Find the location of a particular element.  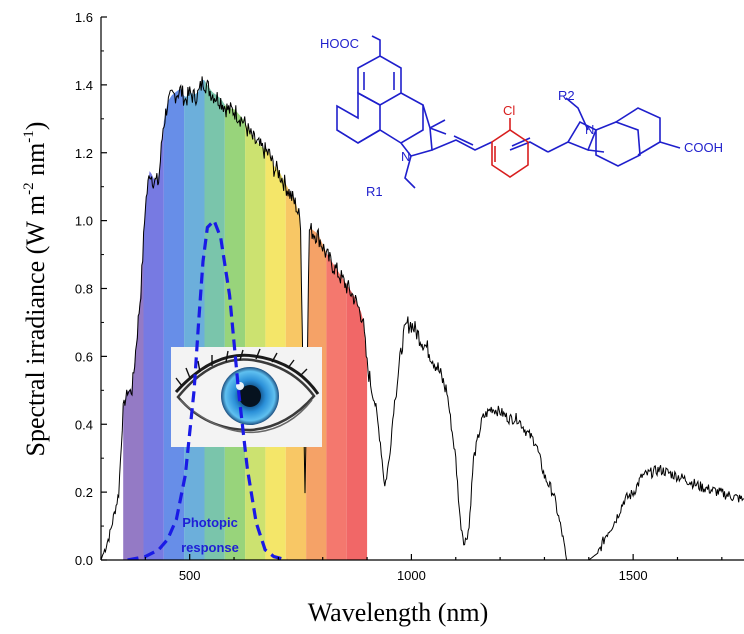

y-tick-label: 0.0 is located at coordinates (84, 560).